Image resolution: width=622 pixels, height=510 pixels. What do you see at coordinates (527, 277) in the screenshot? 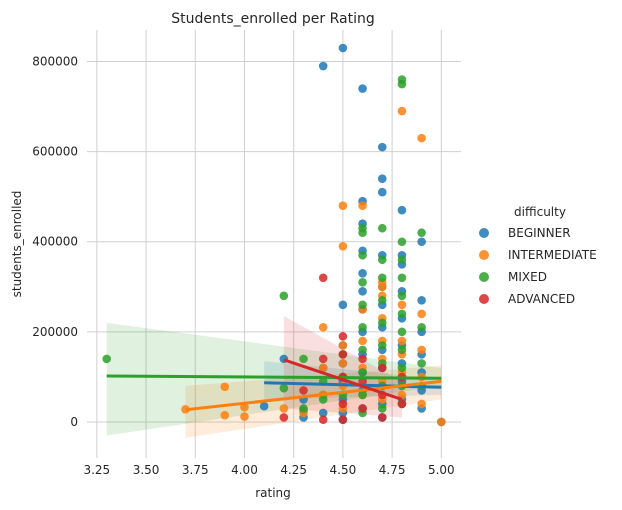
I see `legend-label: MIXED` at bounding box center [527, 277].